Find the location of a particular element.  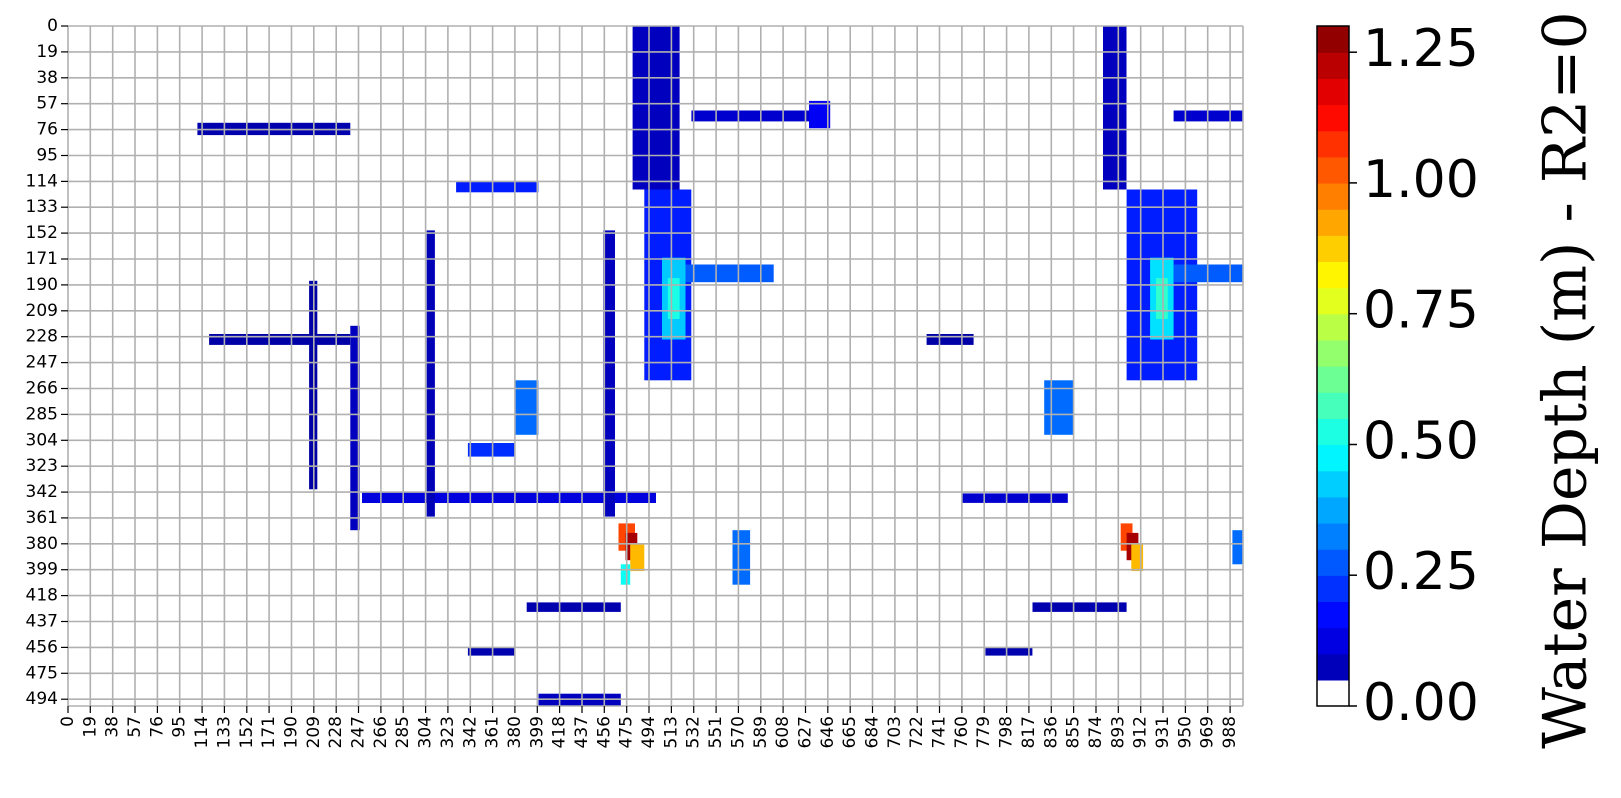

x-tick-label: 57 is located at coordinates (135, 727).